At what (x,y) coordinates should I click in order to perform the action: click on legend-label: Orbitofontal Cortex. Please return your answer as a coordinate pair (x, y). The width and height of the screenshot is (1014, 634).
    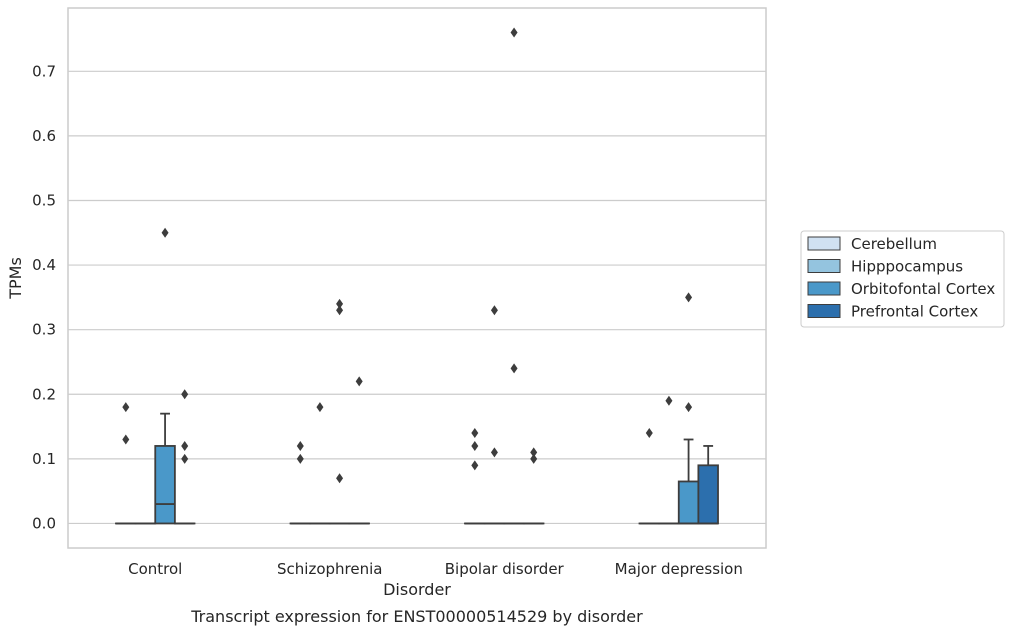
    Looking at the image, I should click on (923, 289).